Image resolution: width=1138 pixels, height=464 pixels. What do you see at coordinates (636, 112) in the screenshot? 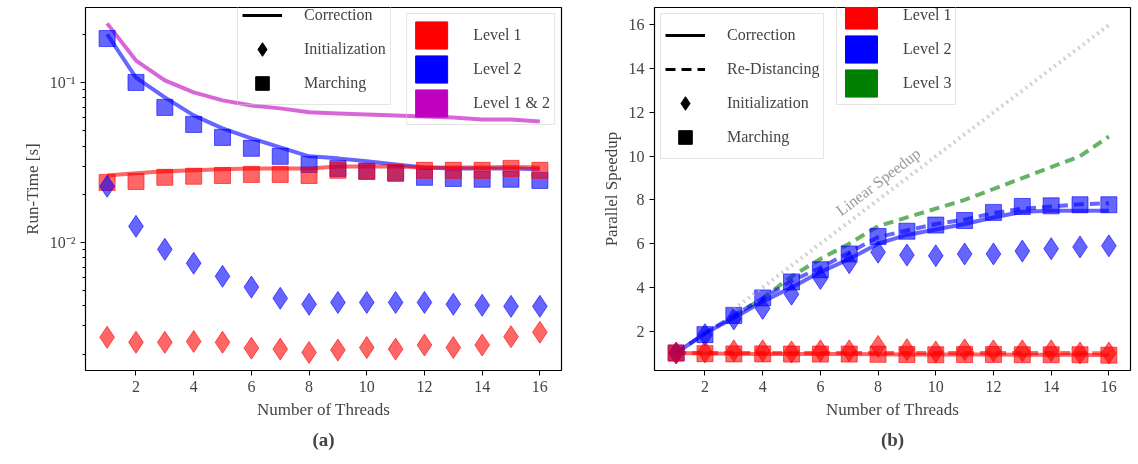
I see `y-tick-label: 12` at bounding box center [636, 112].